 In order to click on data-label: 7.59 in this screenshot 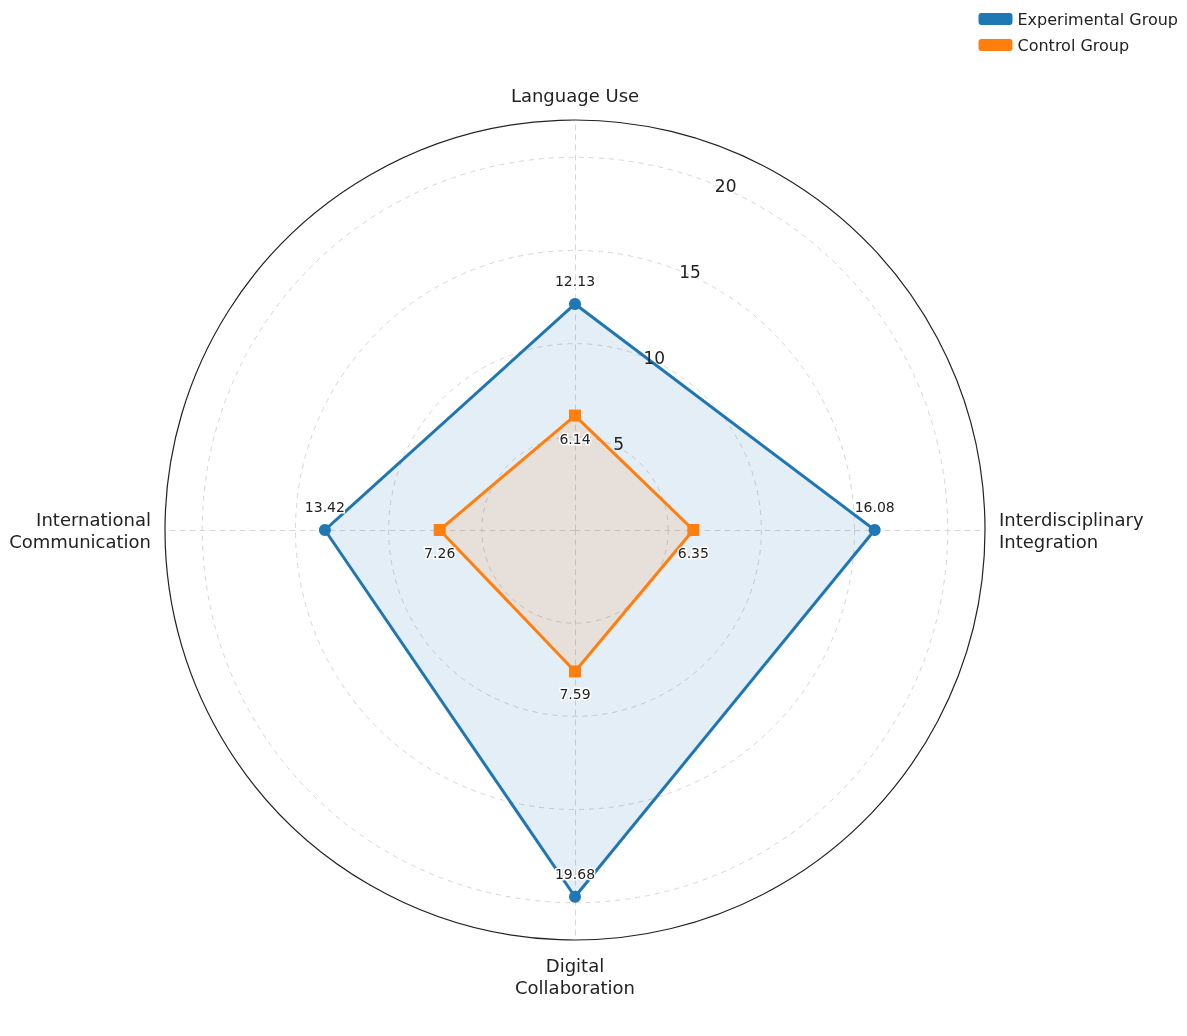, I will do `click(575, 694)`.